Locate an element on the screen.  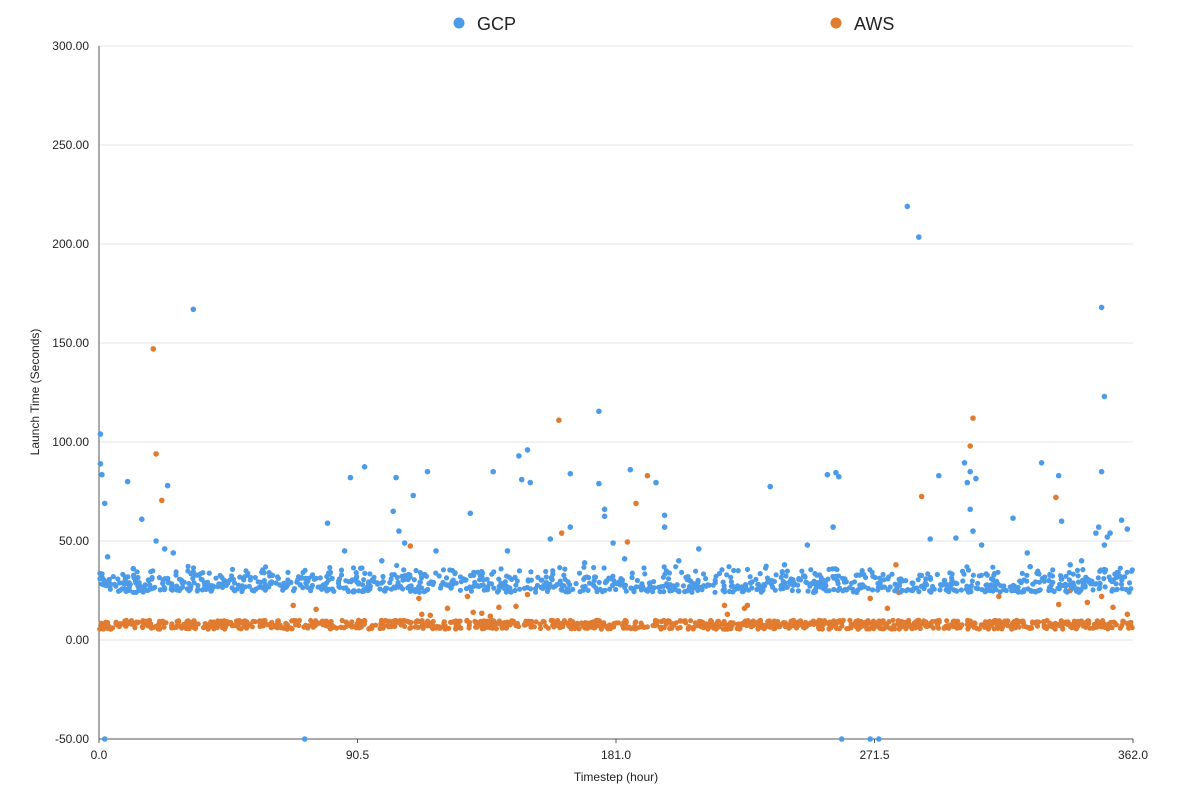
y-tick-label: 0.00 is located at coordinates (78, 640).